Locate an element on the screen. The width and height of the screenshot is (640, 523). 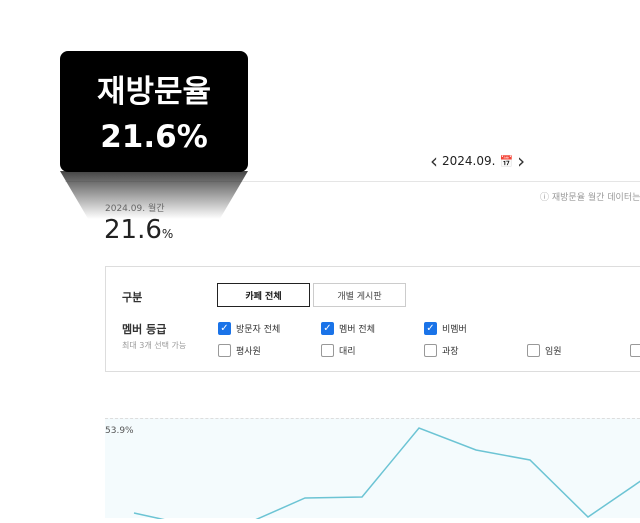
category-label: 구분 is located at coordinates (132, 297).